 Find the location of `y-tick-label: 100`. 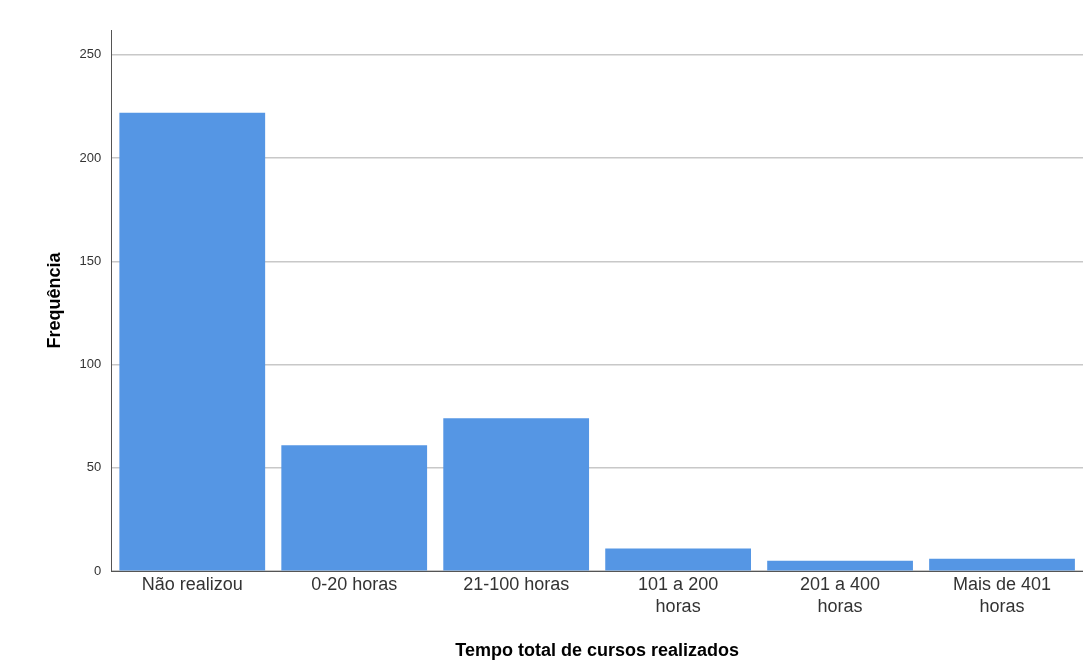

y-tick-label: 100 is located at coordinates (90, 364).